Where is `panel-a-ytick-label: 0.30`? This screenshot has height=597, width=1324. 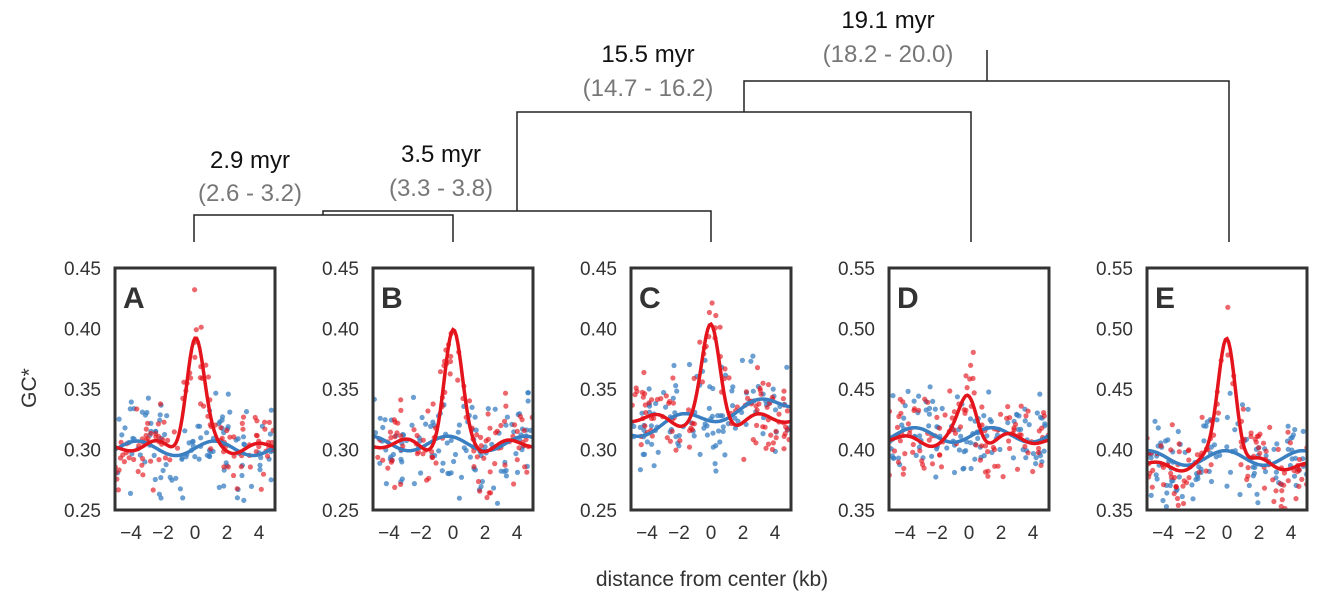
panel-a-ytick-label: 0.30 is located at coordinates (82, 451).